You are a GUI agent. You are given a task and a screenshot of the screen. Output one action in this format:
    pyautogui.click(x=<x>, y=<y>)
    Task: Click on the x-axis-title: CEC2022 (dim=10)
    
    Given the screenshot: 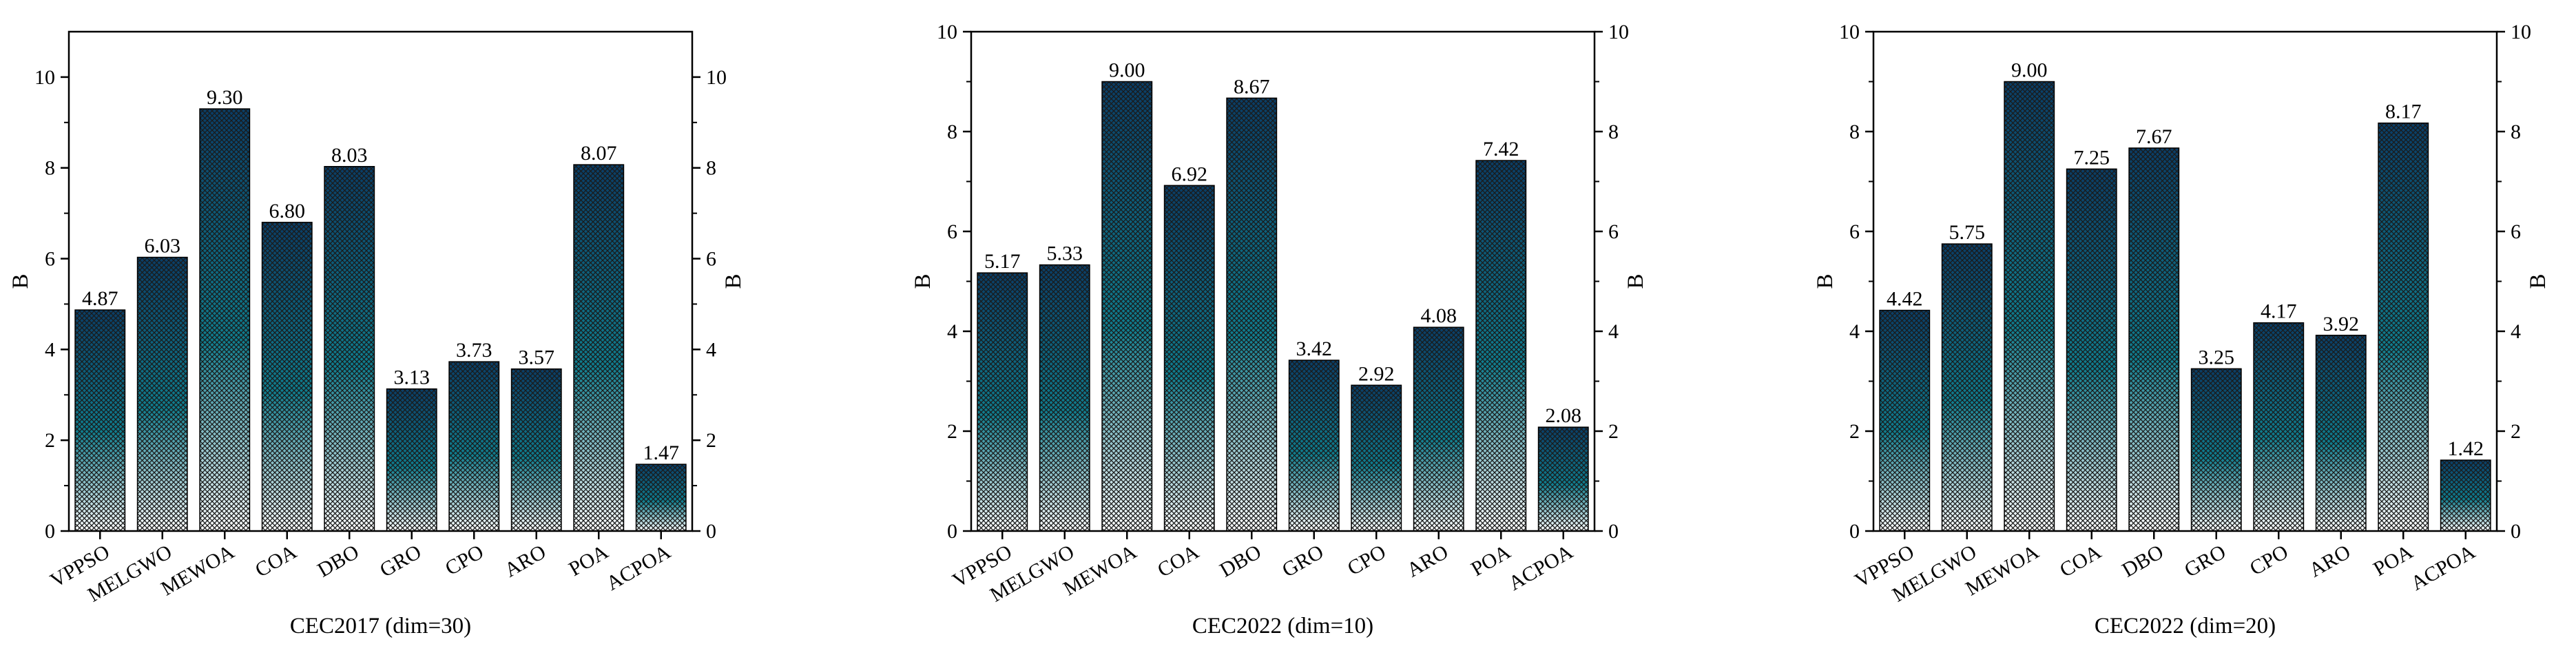 What is the action you would take?
    pyautogui.click(x=1282, y=626)
    